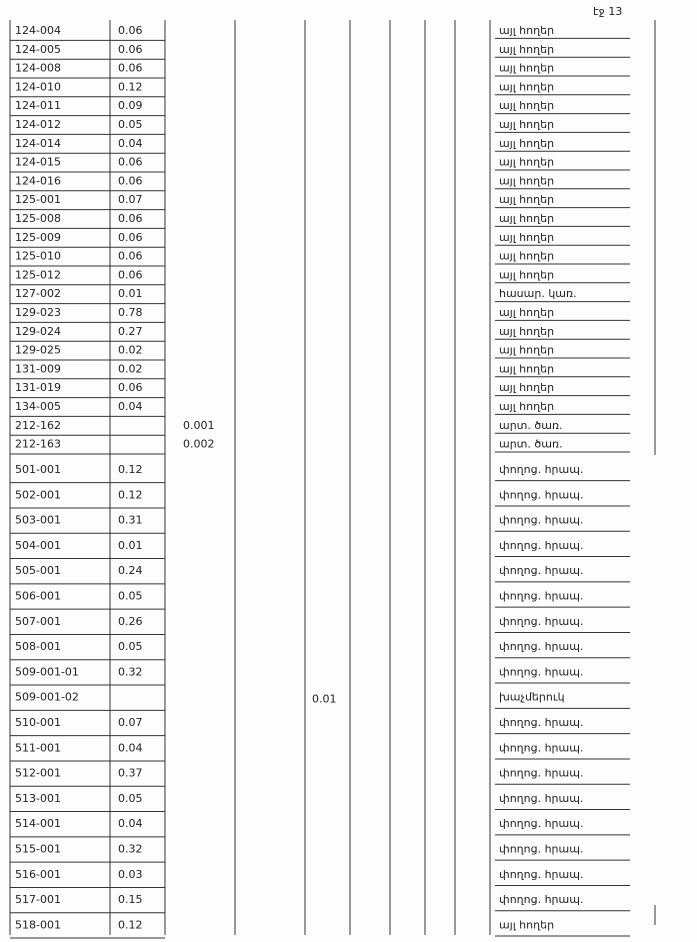 The height and width of the screenshot is (942, 697). I want to click on parcel-code: 125-012, so click(38, 274).